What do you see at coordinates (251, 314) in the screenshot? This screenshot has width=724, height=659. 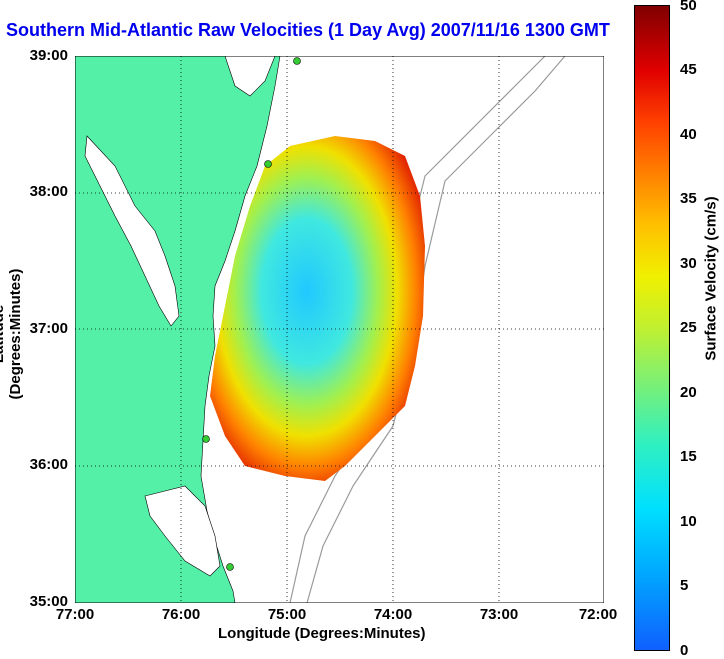 I see `radar-stations` at bounding box center [251, 314].